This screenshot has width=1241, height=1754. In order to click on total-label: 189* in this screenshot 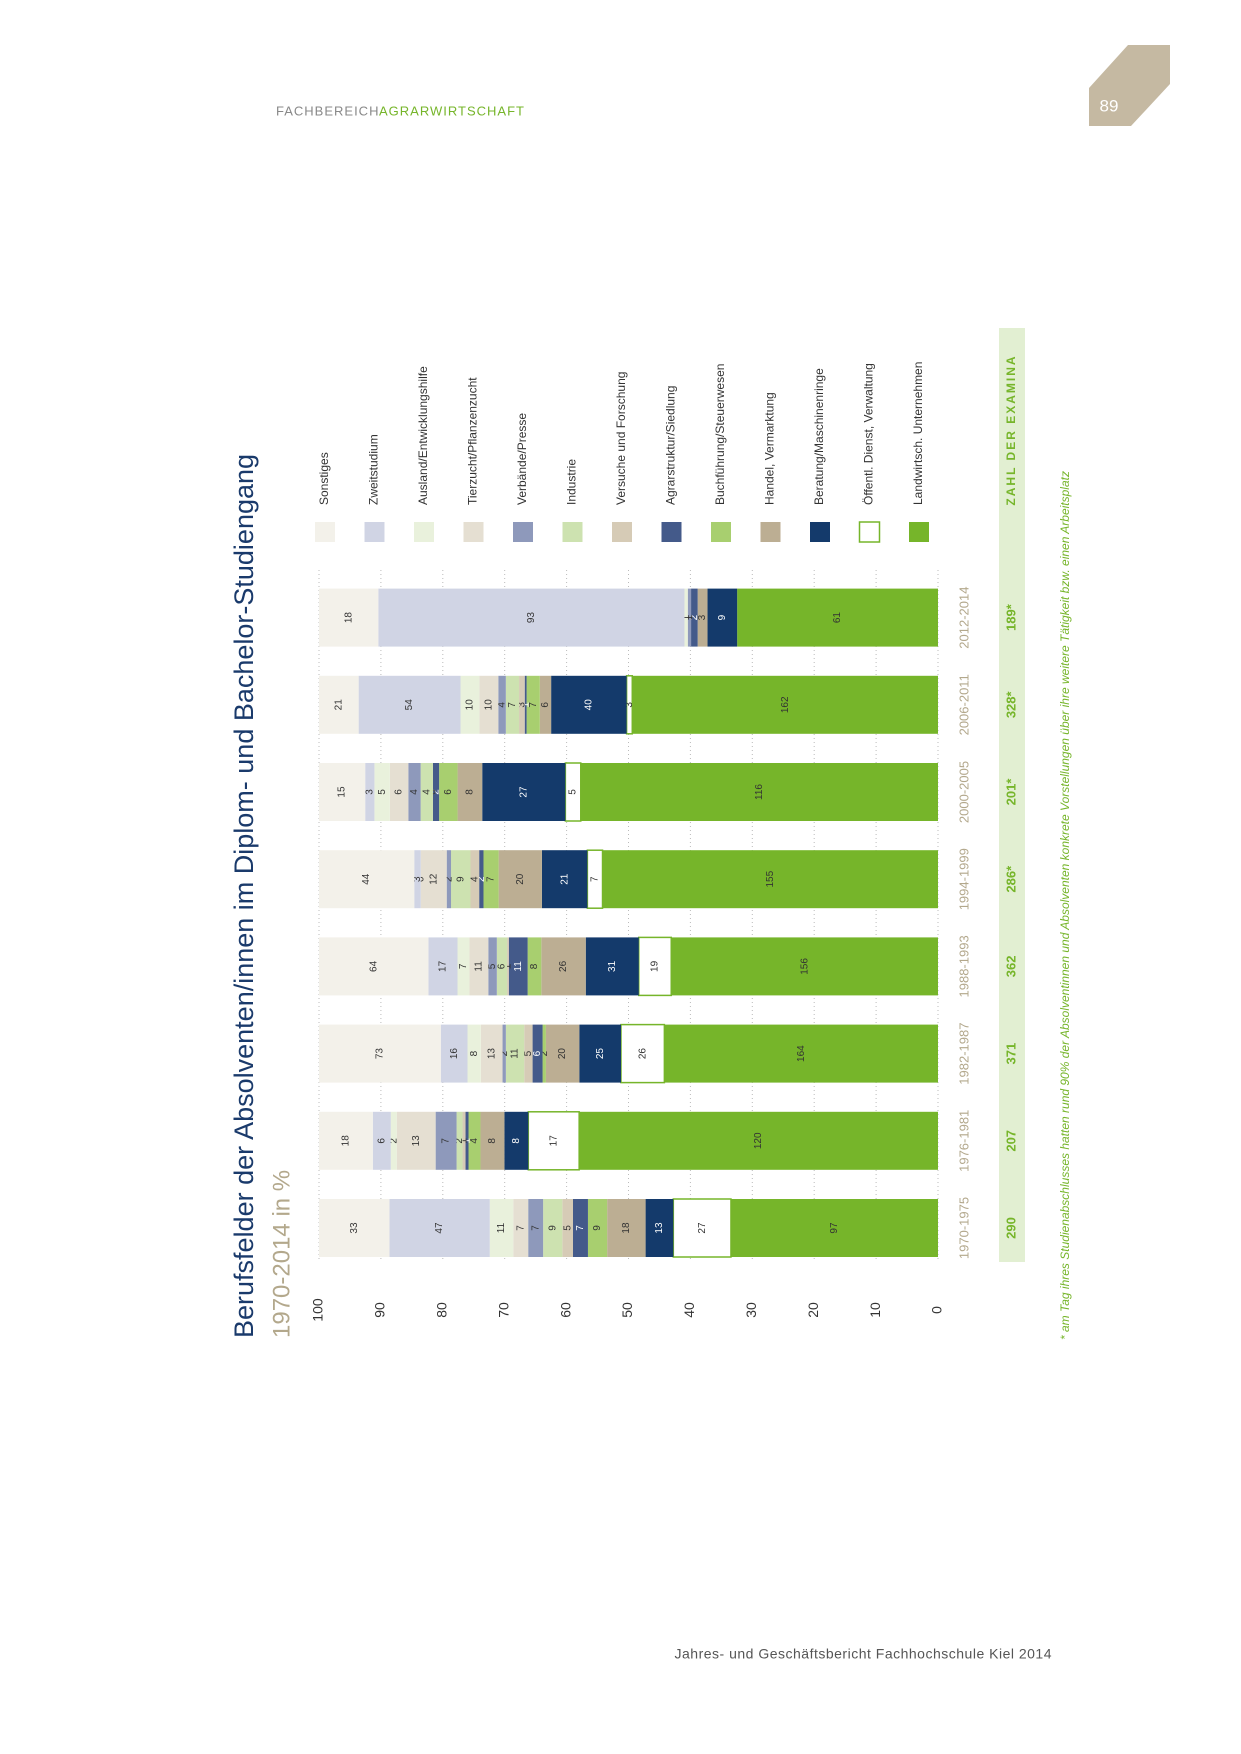, I will do `click(1010, 617)`.